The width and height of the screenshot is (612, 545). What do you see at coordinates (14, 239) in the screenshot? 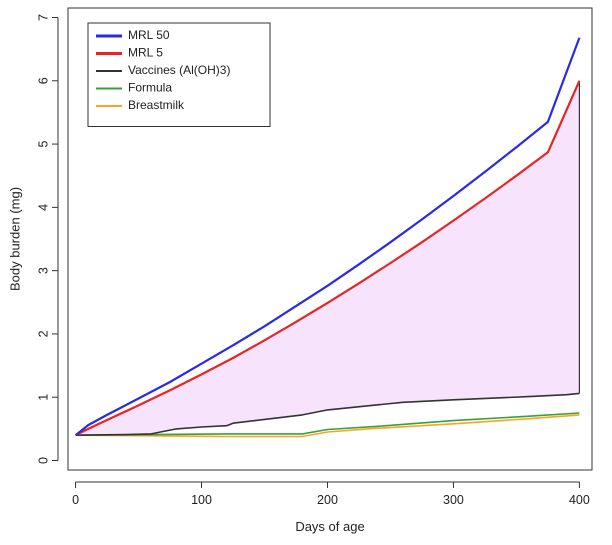
I see `y-axis-title: Body burden (mg)` at bounding box center [14, 239].